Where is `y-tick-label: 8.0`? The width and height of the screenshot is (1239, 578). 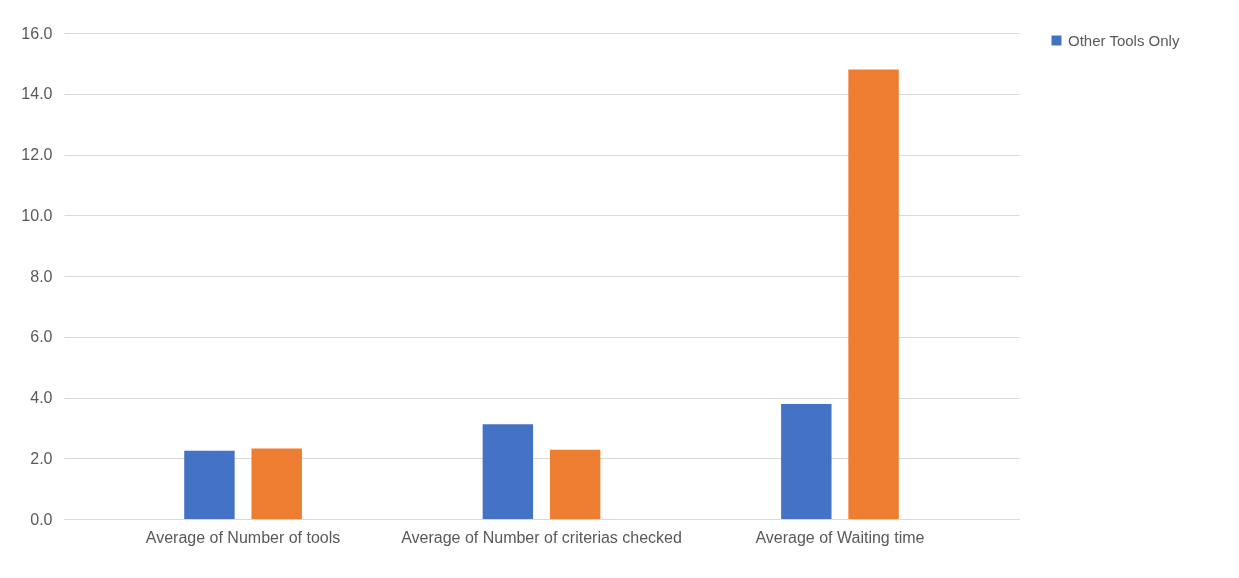 y-tick-label: 8.0 is located at coordinates (41, 276).